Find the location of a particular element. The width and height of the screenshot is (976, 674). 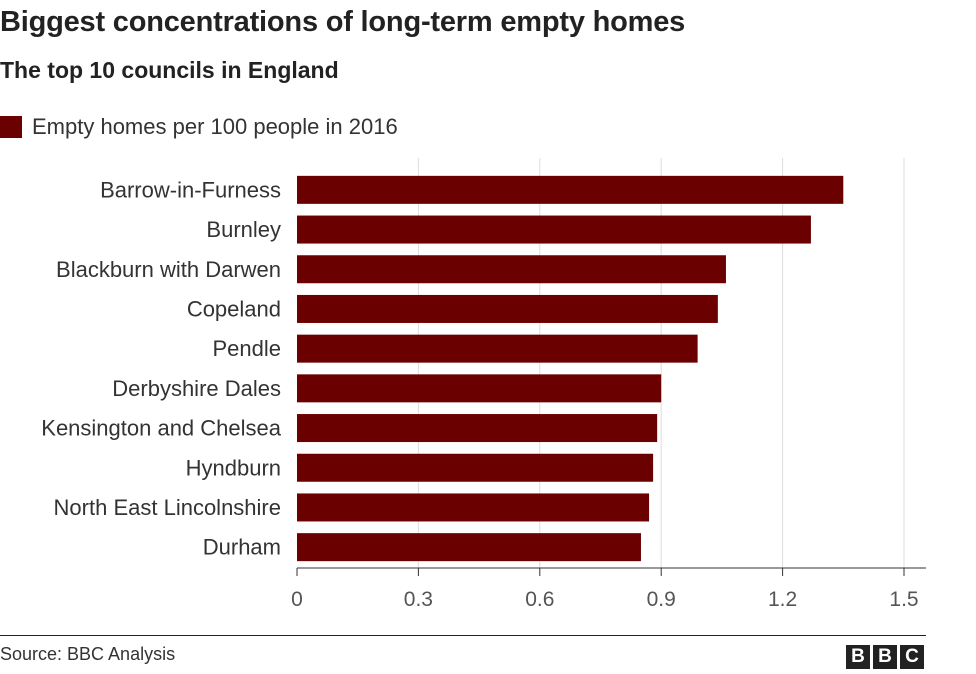

legend-label: Empty homes per 100 people in 2016 is located at coordinates (215, 126).